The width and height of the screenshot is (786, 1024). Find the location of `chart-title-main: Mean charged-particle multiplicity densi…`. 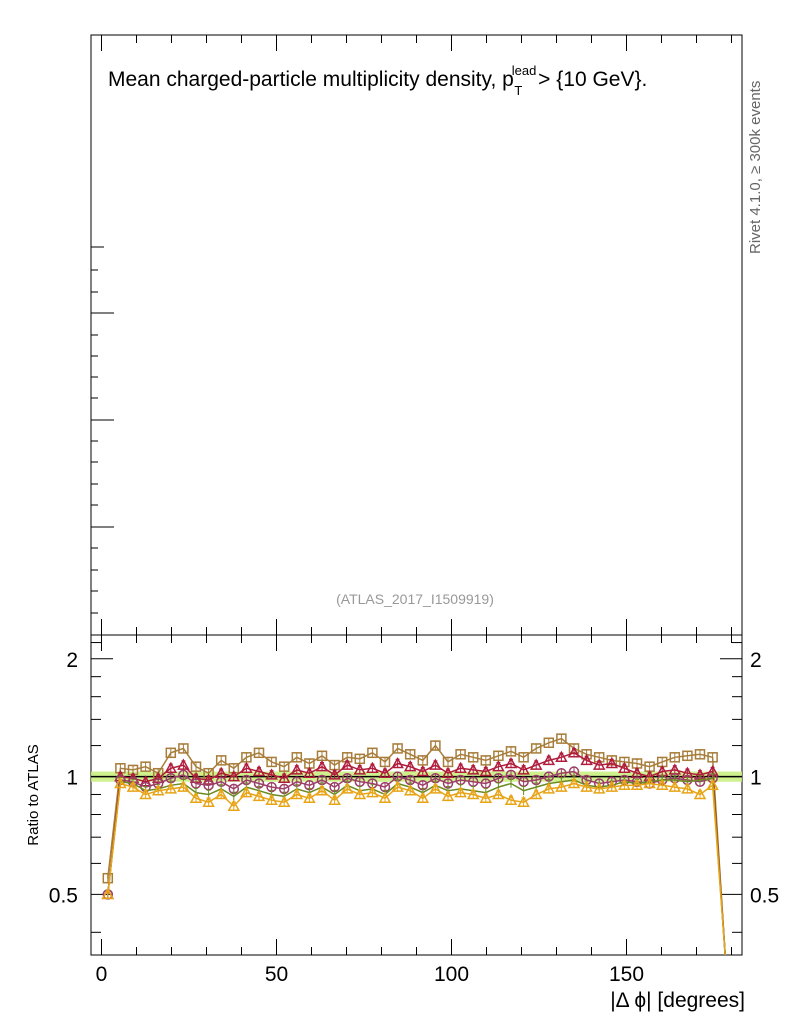

chart-title-main: Mean charged-particle multiplicity densi… is located at coordinates (311, 79).